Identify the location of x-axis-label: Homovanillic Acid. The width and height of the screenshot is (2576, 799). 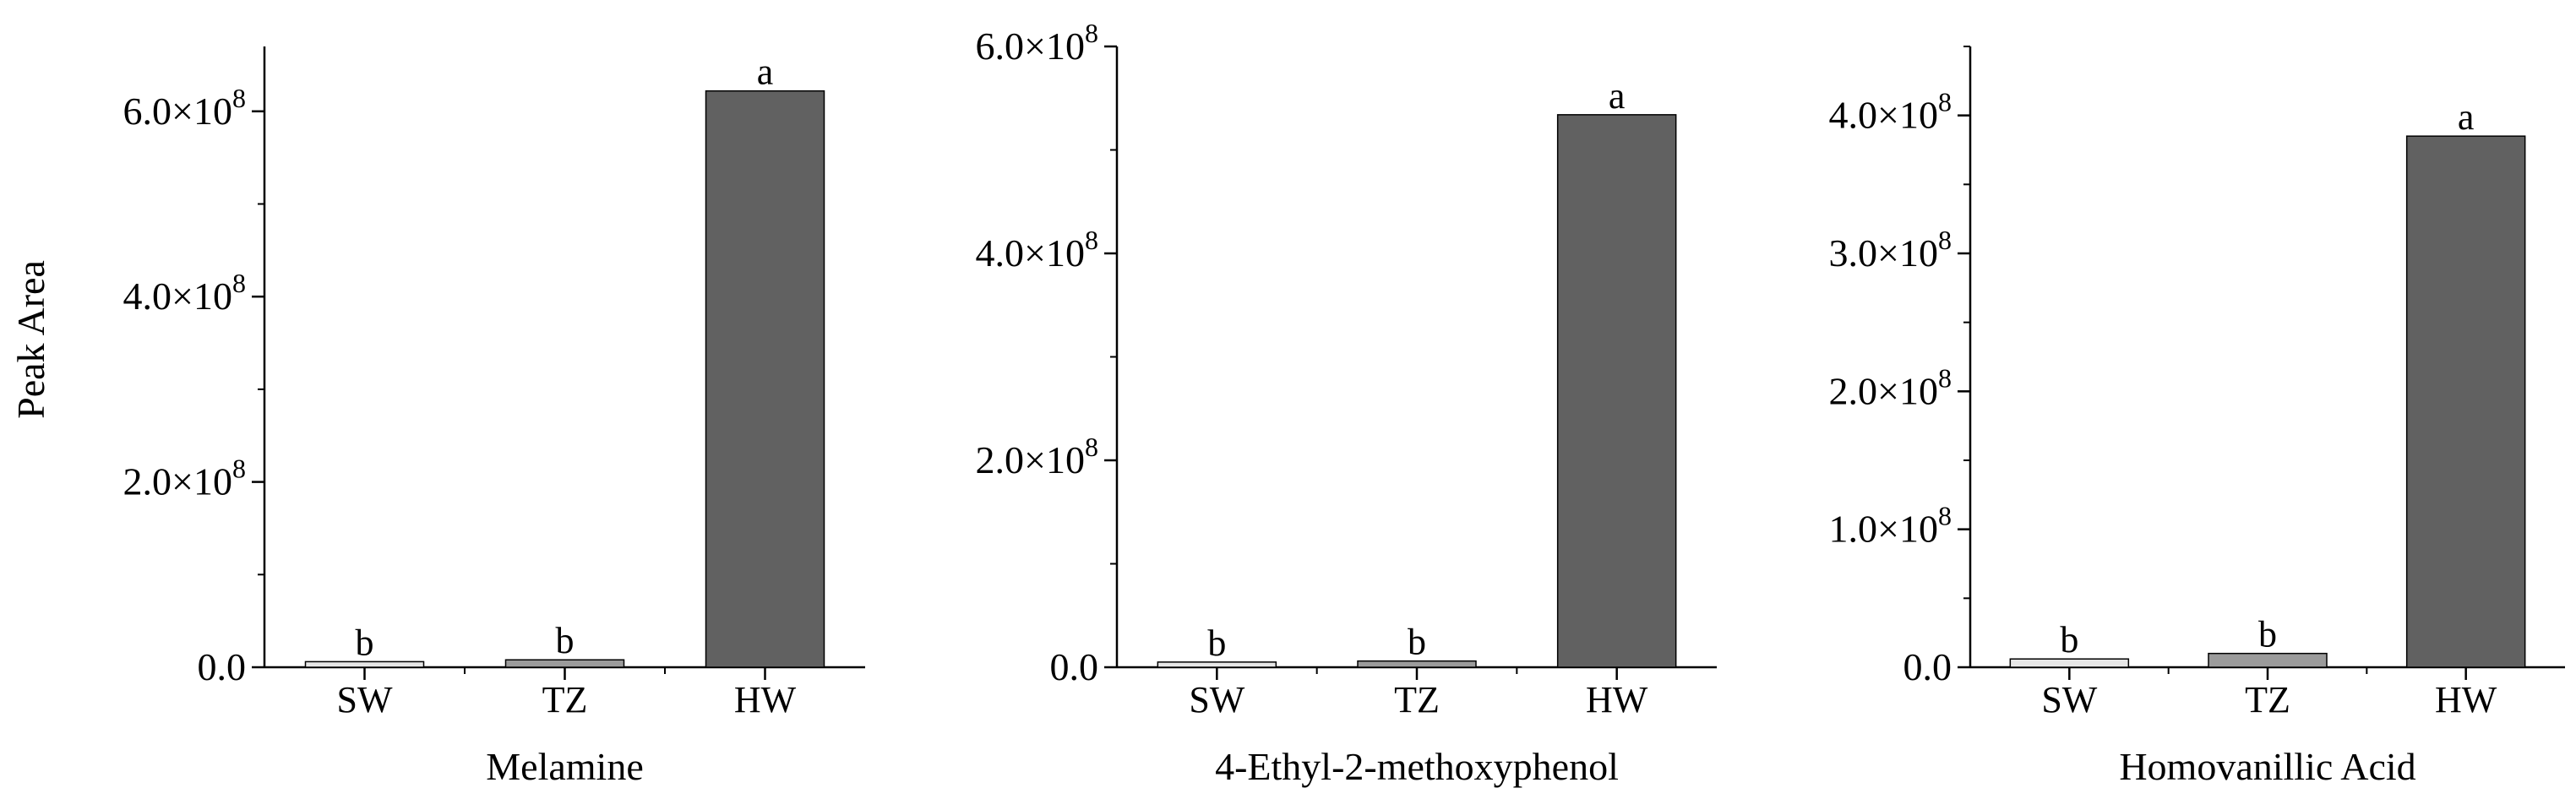
(2267, 767).